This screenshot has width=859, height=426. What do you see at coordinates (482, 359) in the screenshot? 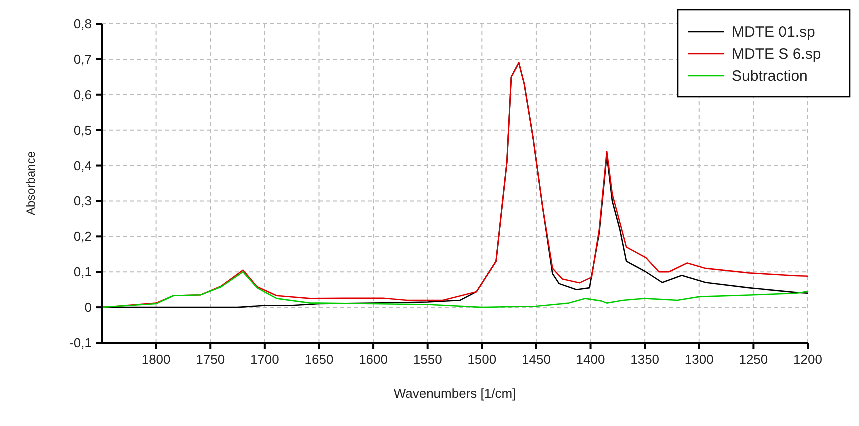
I see `x-tick-label: 1500` at bounding box center [482, 359].